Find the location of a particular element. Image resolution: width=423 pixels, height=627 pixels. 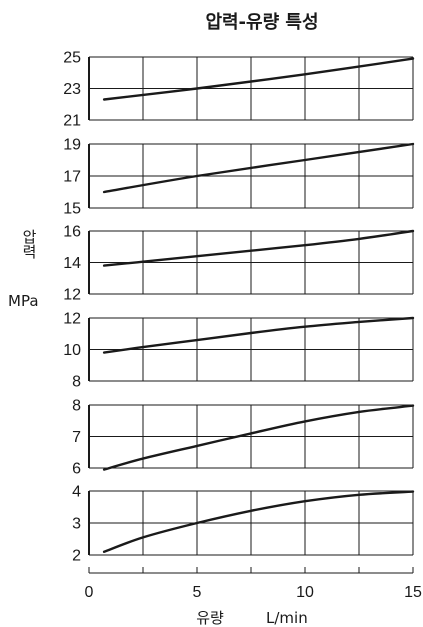

x-axis-unit: L/min is located at coordinates (287, 618).